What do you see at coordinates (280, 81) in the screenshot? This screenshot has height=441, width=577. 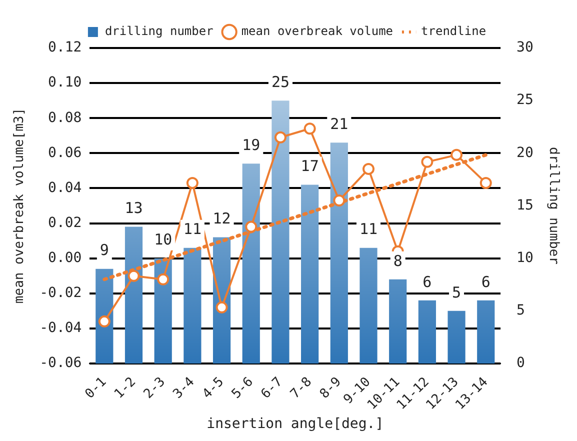 I see `data-label: 25` at bounding box center [280, 81].